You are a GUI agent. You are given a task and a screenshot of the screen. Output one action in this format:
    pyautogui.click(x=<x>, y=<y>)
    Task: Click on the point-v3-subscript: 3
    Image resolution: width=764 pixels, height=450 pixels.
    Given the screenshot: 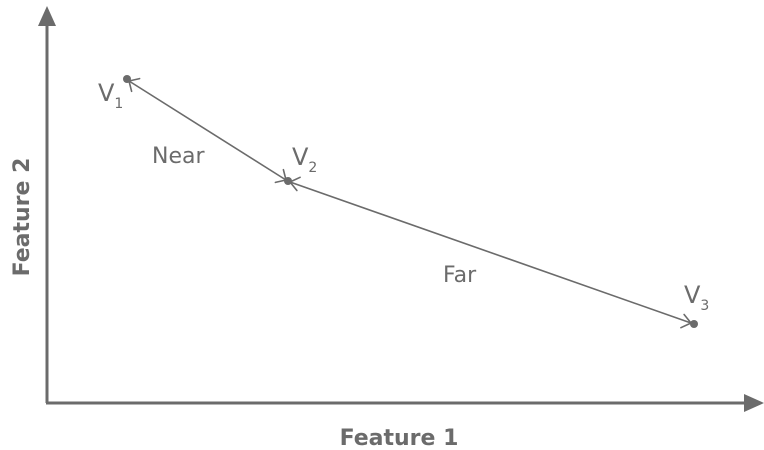 What is the action you would take?
    pyautogui.click(x=704, y=306)
    